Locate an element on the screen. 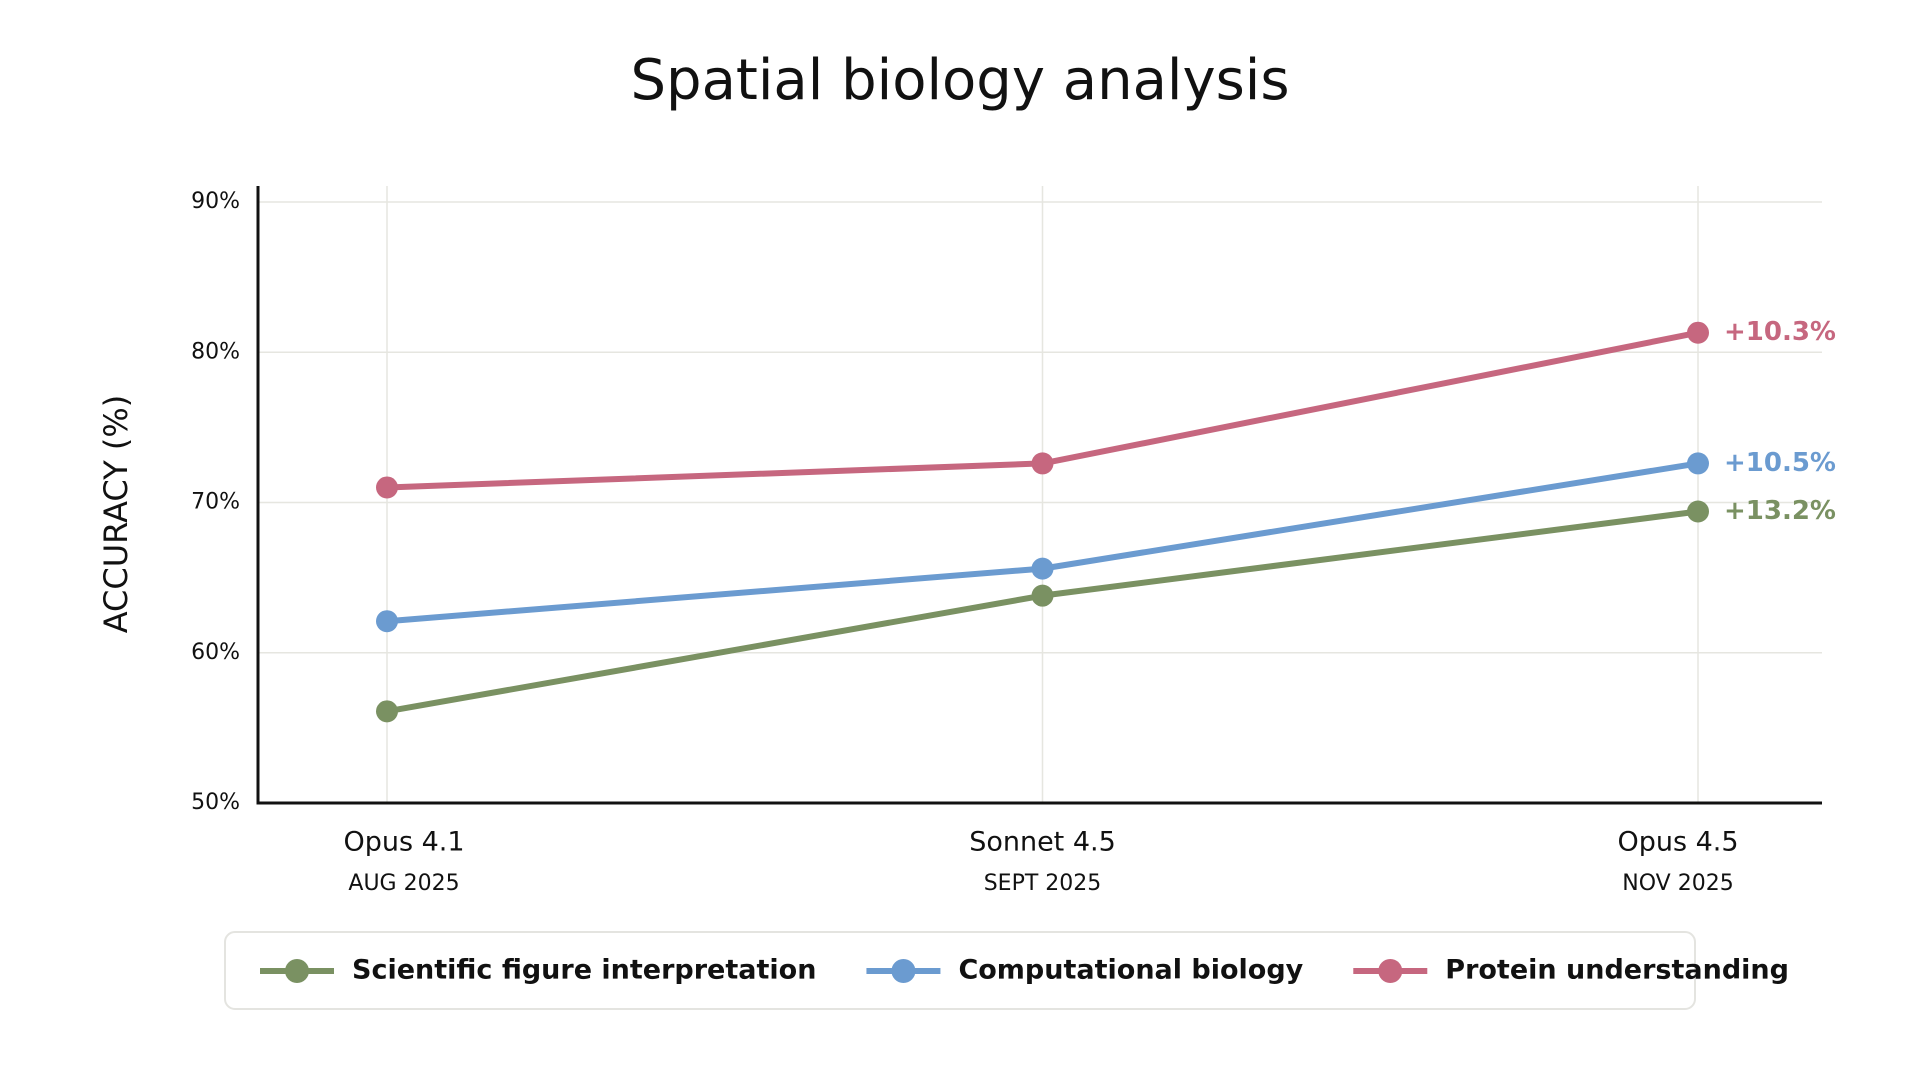 Image resolution: width=1920 pixels, height=1080 pixels. x-tick-label: Opus 4.1 is located at coordinates (403, 842).